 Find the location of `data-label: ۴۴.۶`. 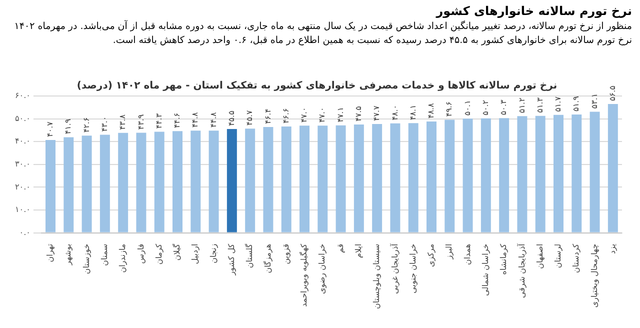

data-label: ۴۴.۶ is located at coordinates (177, 120).